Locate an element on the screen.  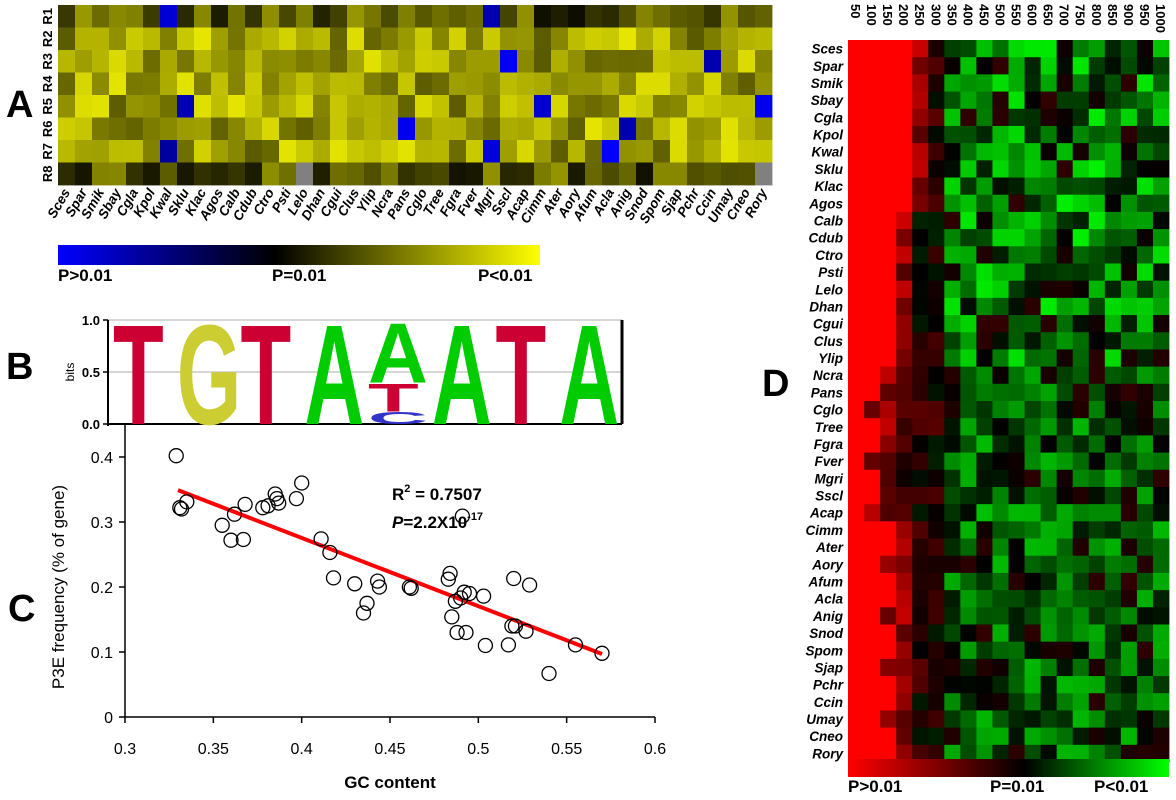
heatmap-d-column-label: 700 is located at coordinates (1064, 15).